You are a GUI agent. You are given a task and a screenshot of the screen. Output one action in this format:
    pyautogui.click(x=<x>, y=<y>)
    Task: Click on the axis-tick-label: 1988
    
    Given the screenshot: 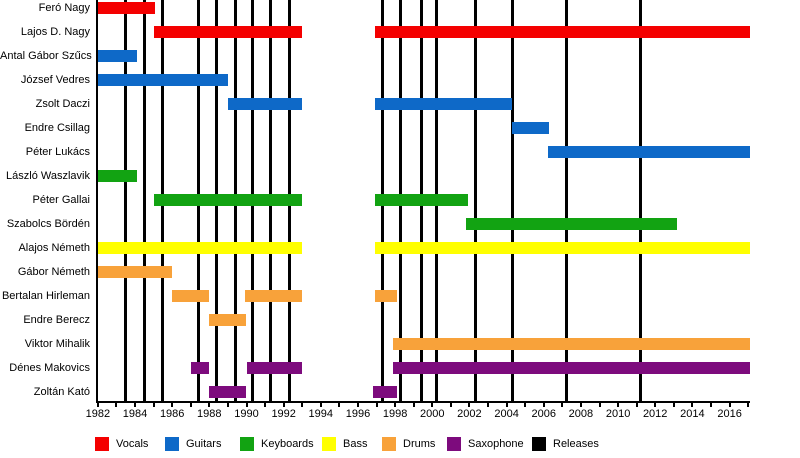 What is the action you would take?
    pyautogui.click(x=209, y=414)
    